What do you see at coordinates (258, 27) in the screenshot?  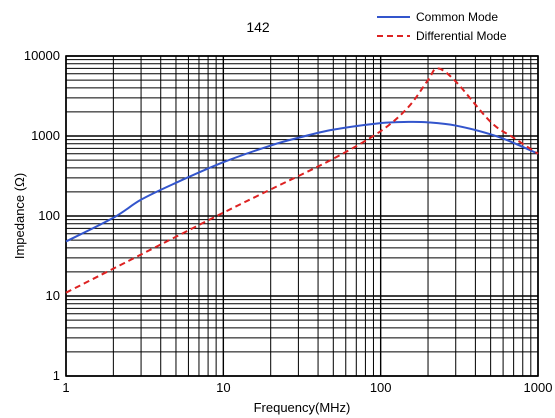 I see `chart-title: 142` at bounding box center [258, 27].